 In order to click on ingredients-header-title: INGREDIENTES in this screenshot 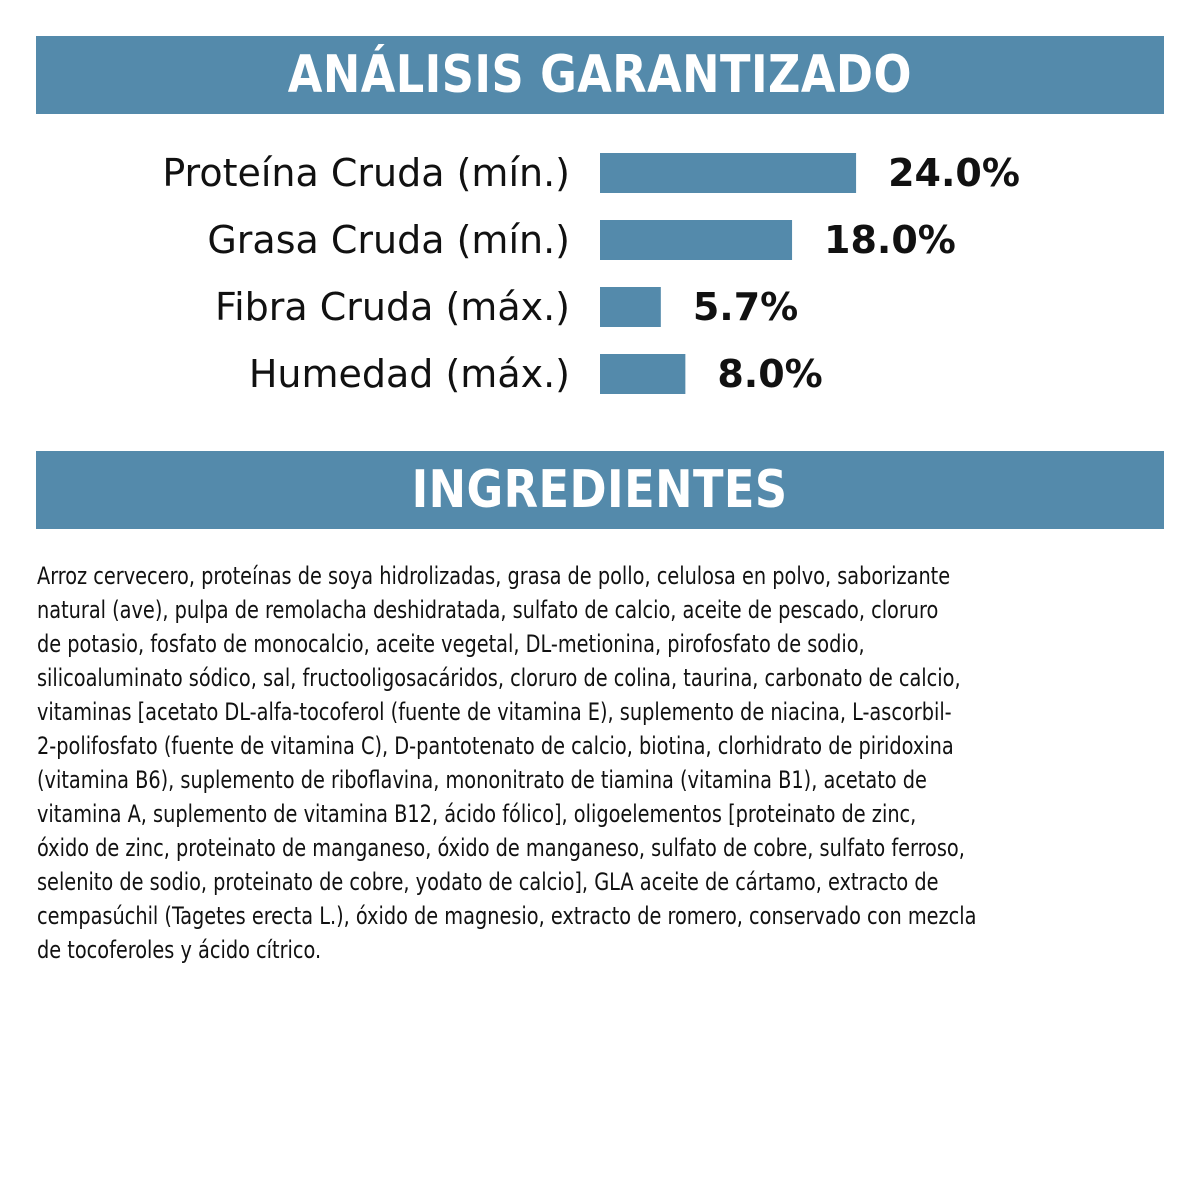, I will do `click(600, 490)`.